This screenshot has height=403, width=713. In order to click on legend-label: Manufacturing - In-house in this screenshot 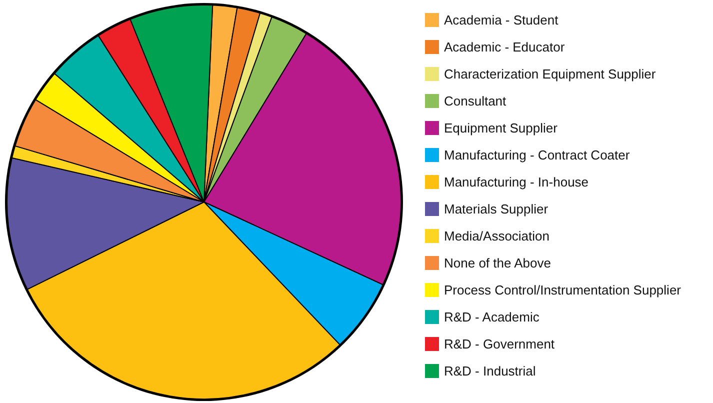, I will do `click(516, 182)`.